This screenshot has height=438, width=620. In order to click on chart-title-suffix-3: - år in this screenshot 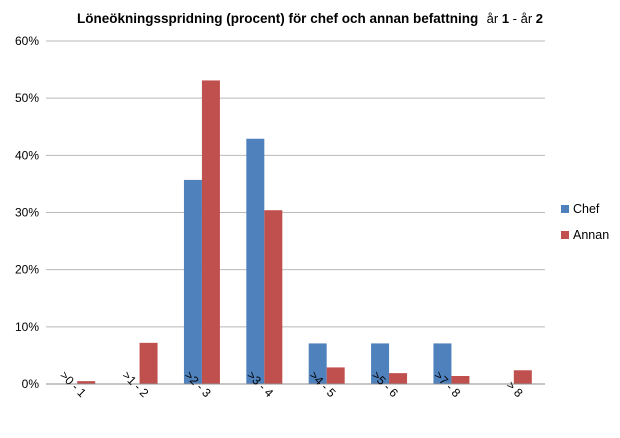, I will do `click(522, 18)`.